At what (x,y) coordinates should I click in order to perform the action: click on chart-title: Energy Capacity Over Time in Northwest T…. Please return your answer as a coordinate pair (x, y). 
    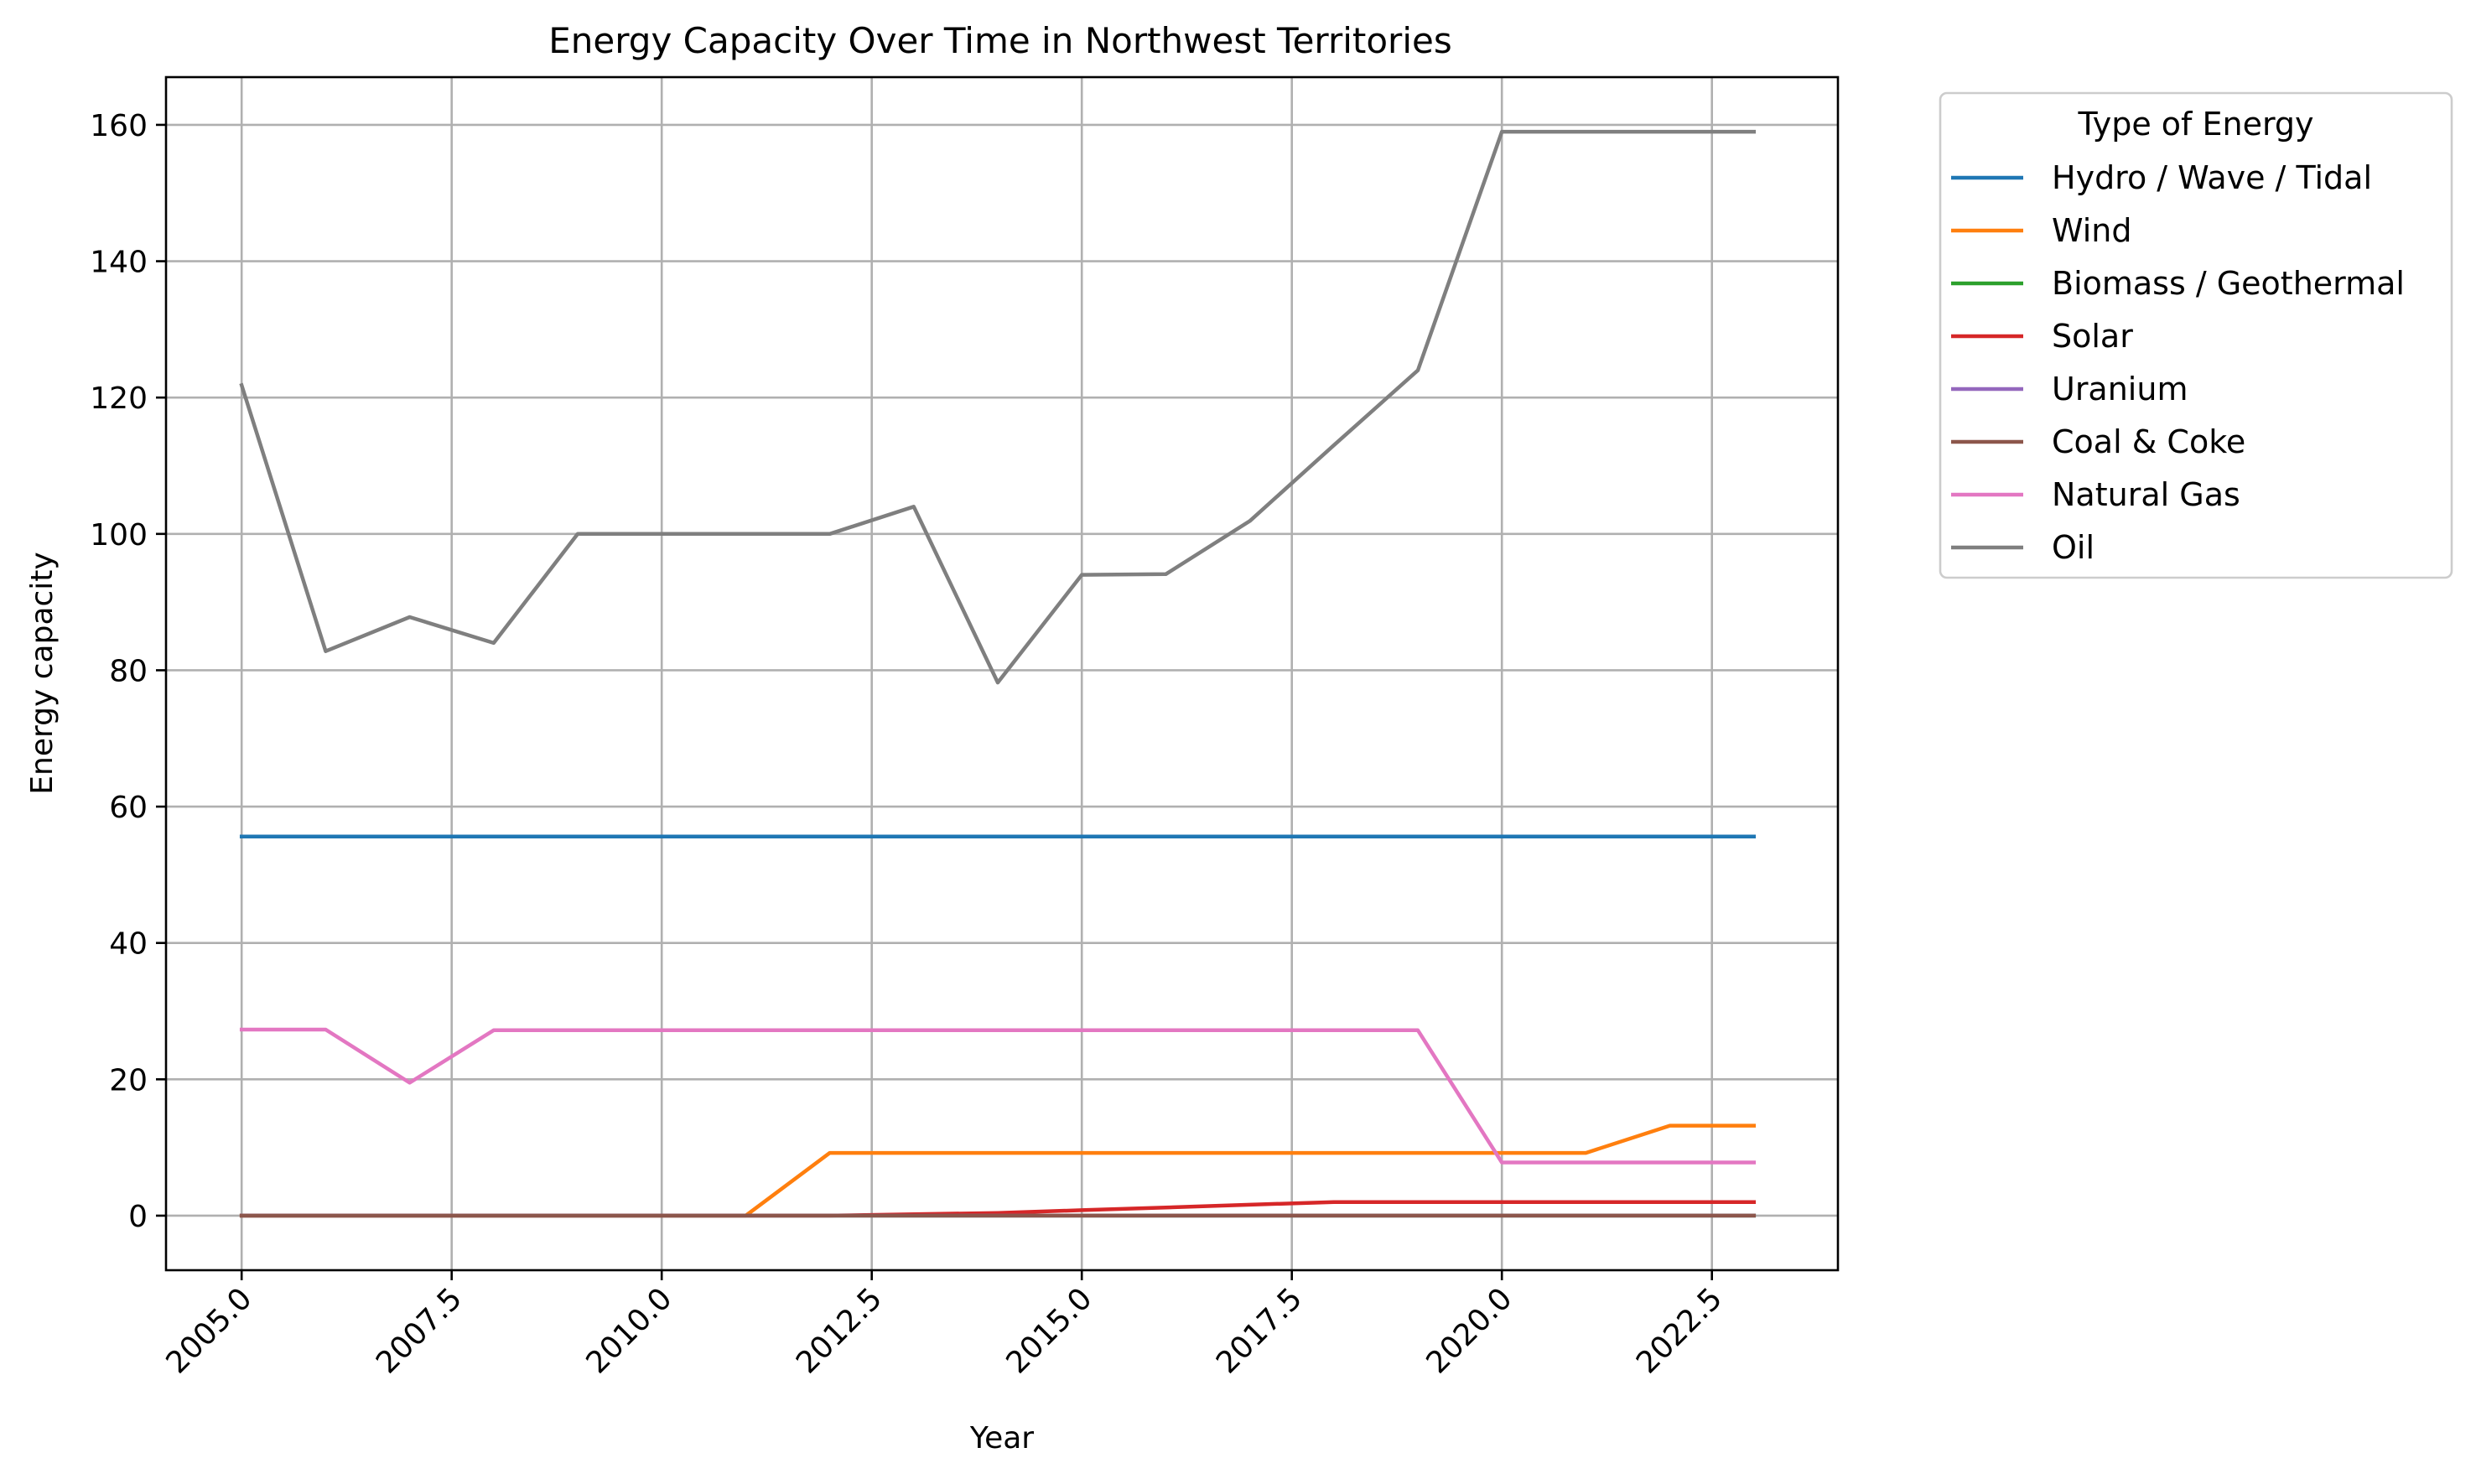
    Looking at the image, I should click on (999, 40).